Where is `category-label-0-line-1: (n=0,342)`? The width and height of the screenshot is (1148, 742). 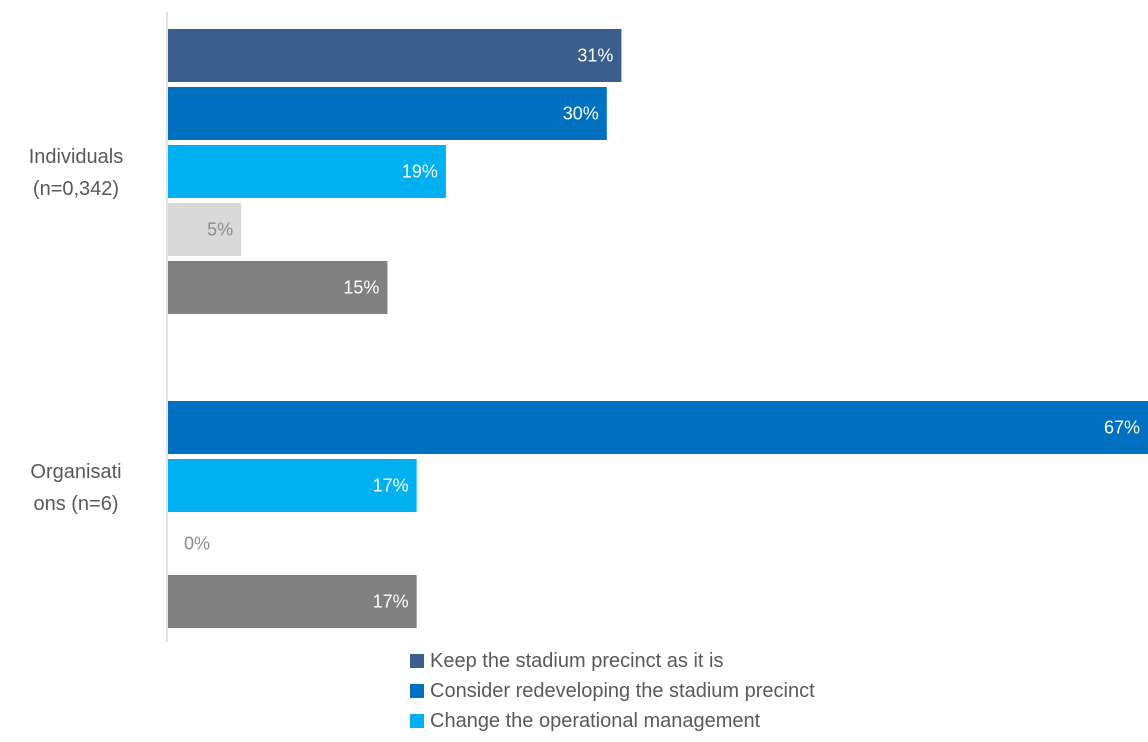 category-label-0-line-1: (n=0,342) is located at coordinates (76, 189).